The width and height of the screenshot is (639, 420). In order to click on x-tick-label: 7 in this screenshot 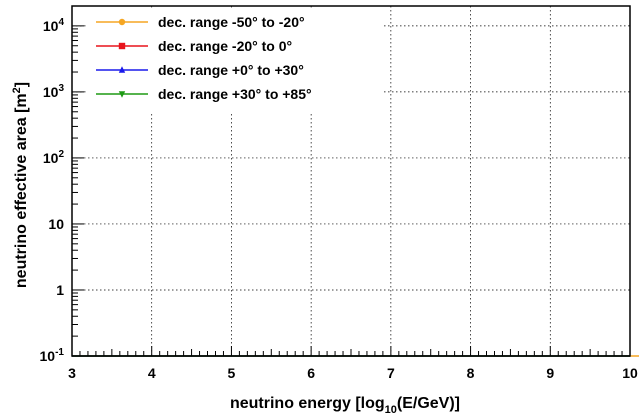, I will do `click(391, 373)`.